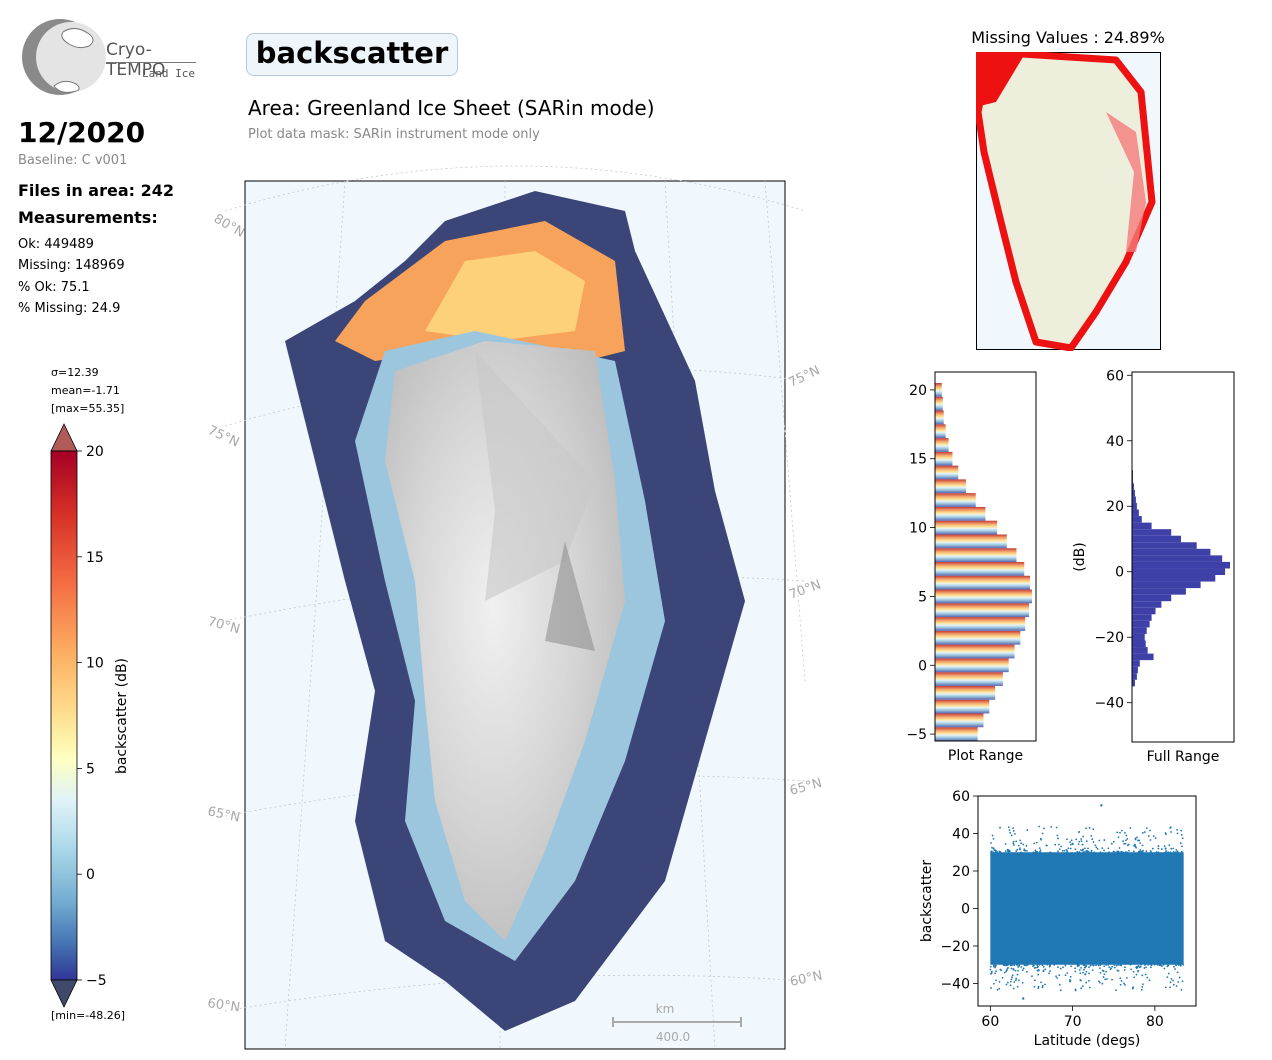 This screenshot has height=1060, width=1272. I want to click on scale-bar: km 400.0, so click(677, 1023).